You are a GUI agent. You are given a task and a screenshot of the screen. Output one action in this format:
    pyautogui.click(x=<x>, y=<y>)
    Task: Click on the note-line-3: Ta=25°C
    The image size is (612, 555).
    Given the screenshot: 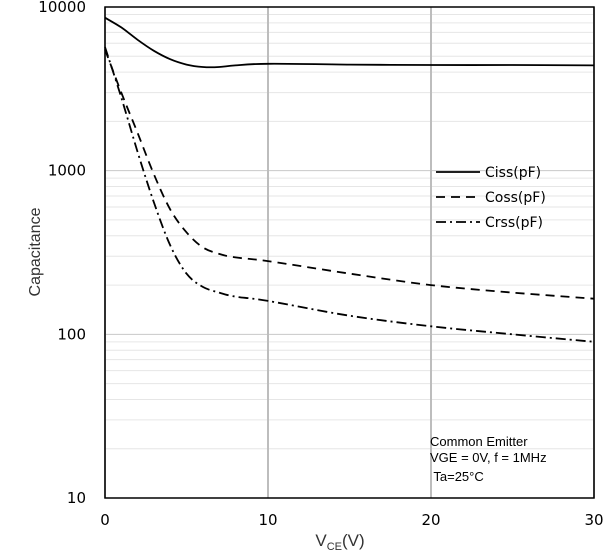 What is the action you would take?
    pyautogui.click(x=457, y=476)
    